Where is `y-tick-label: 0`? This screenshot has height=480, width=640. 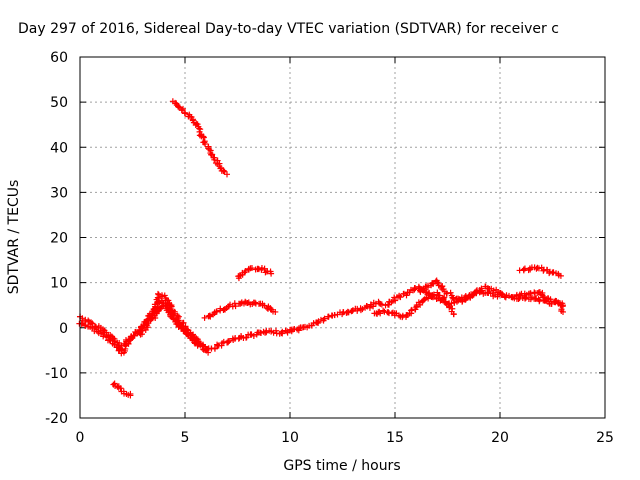 y-tick-label: 0 is located at coordinates (63, 329).